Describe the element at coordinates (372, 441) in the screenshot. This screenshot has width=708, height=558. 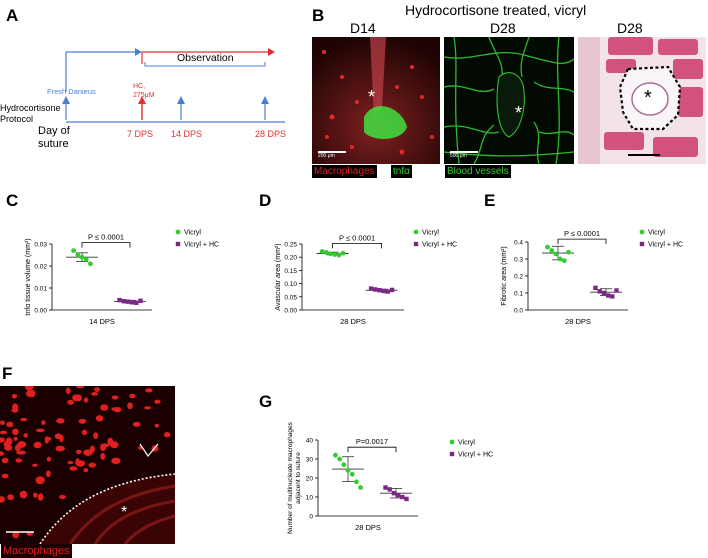
I see `p-value: P=0.0017` at that location.